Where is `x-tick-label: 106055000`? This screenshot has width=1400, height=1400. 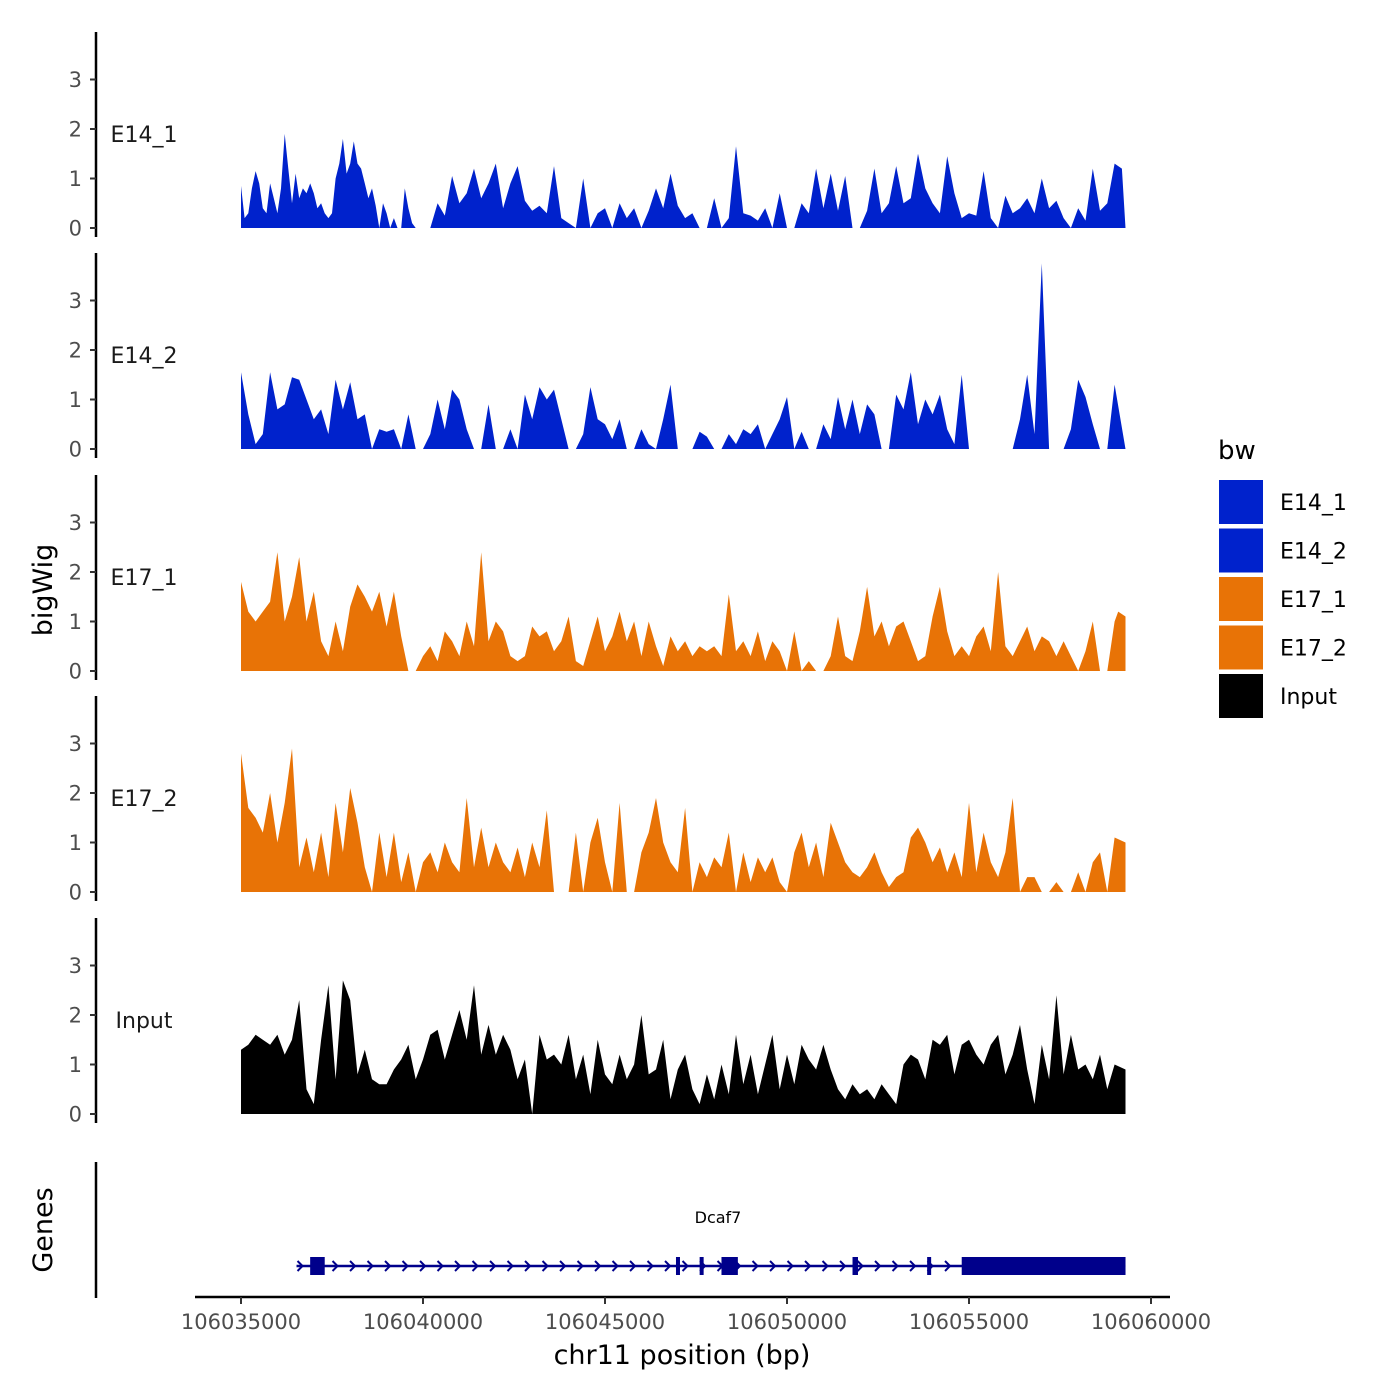
x-tick-label: 106055000 is located at coordinates (969, 1322).